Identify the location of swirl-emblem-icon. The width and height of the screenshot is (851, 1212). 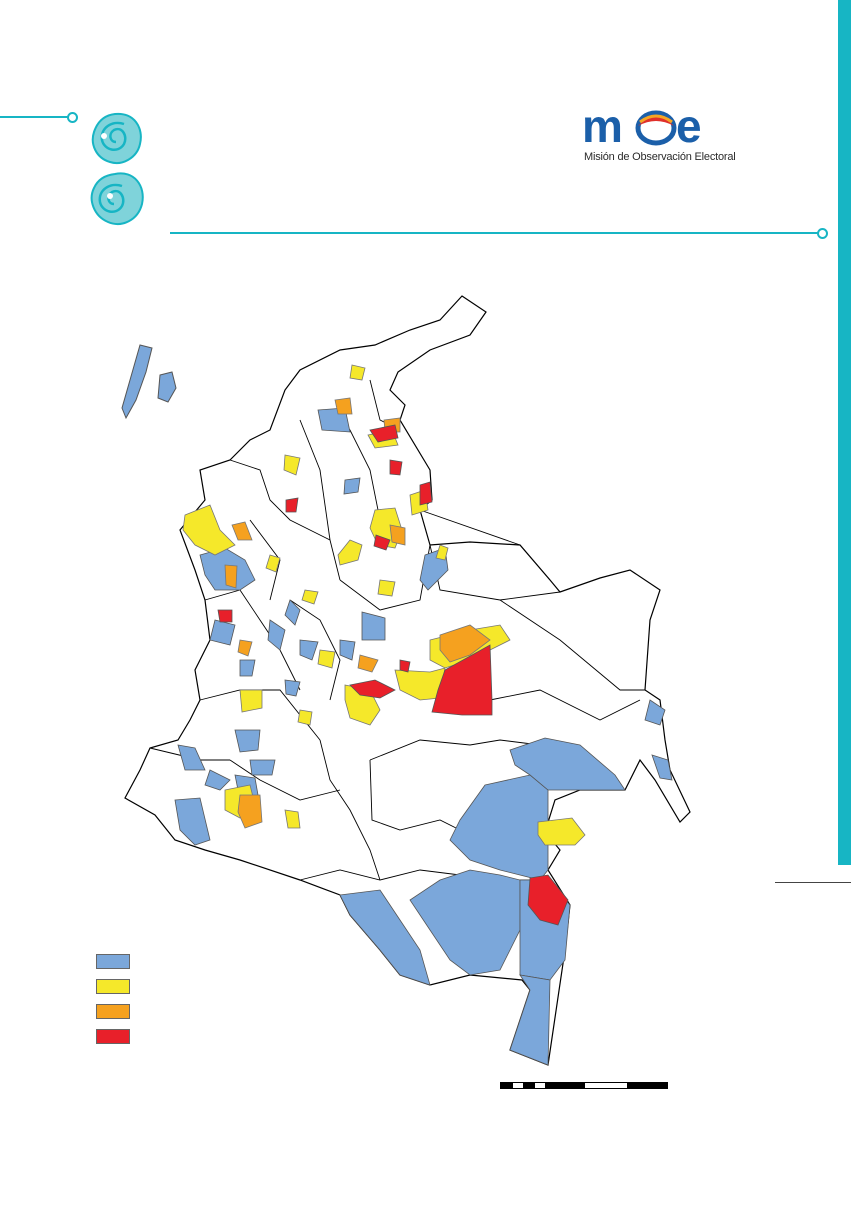
(117, 168).